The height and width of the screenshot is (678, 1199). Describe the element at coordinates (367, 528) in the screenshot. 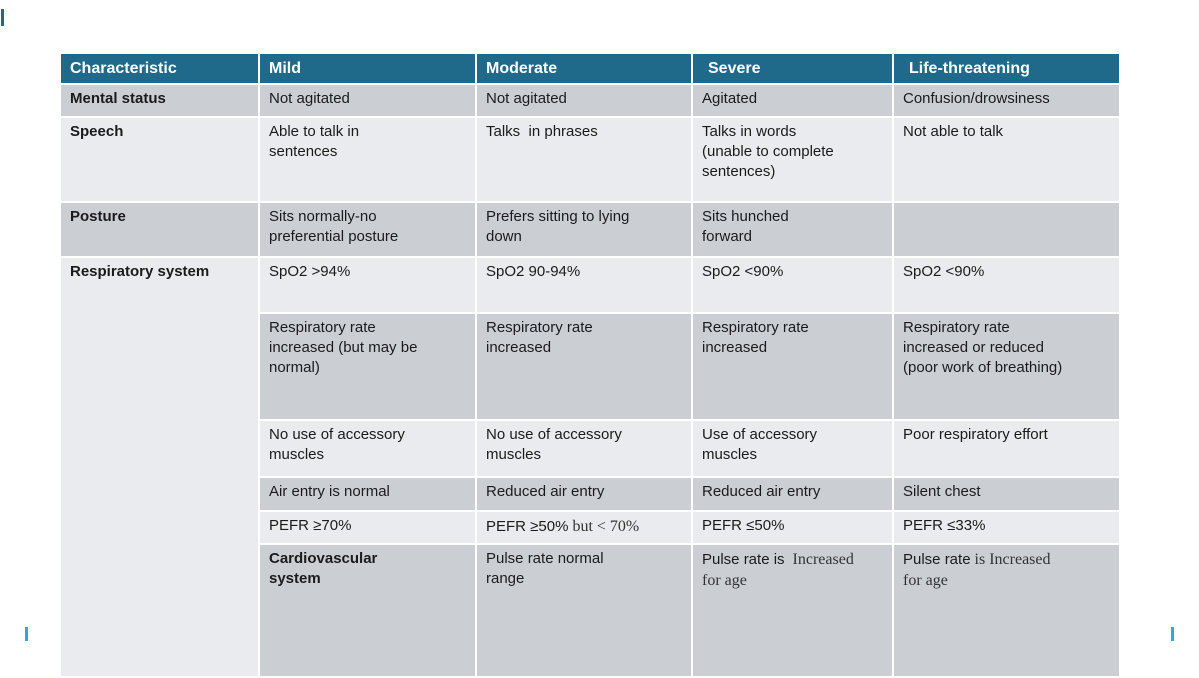

I see `cell-pefr-mild: PEFR ≥70%` at that location.